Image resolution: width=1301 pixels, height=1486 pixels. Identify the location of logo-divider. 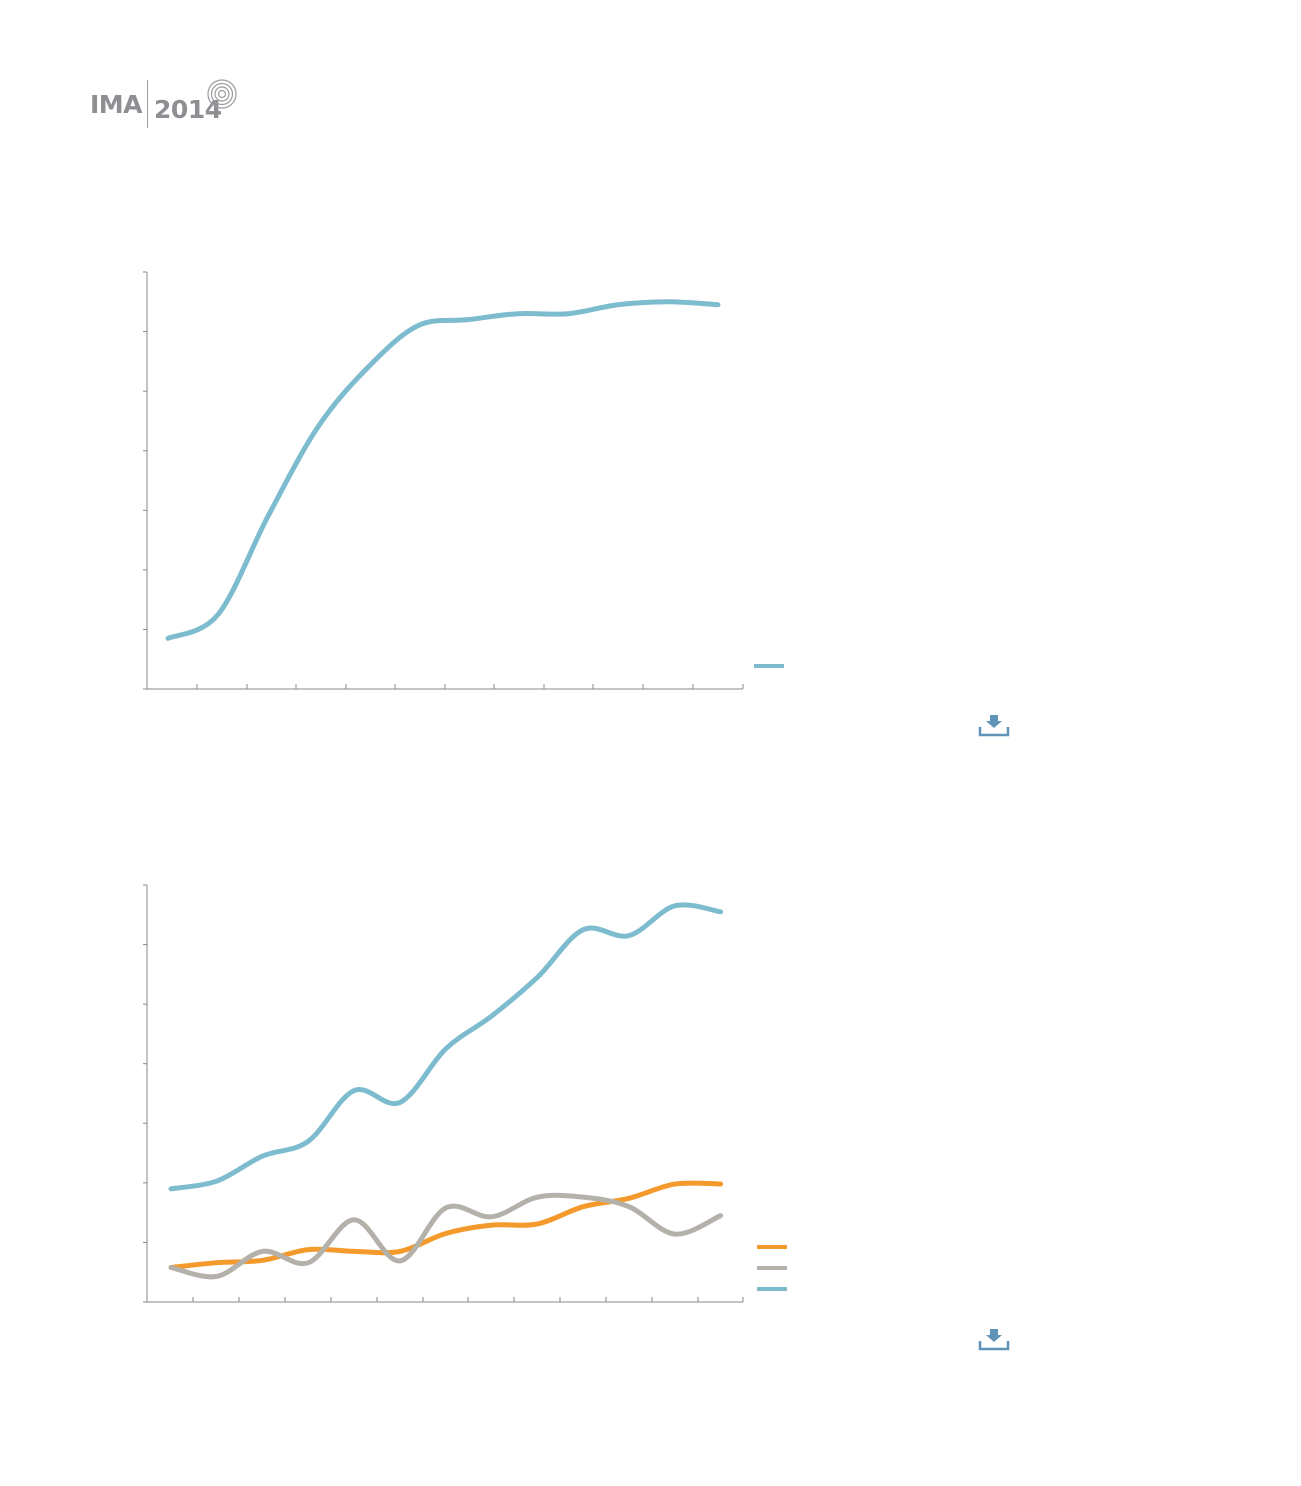
(148, 104).